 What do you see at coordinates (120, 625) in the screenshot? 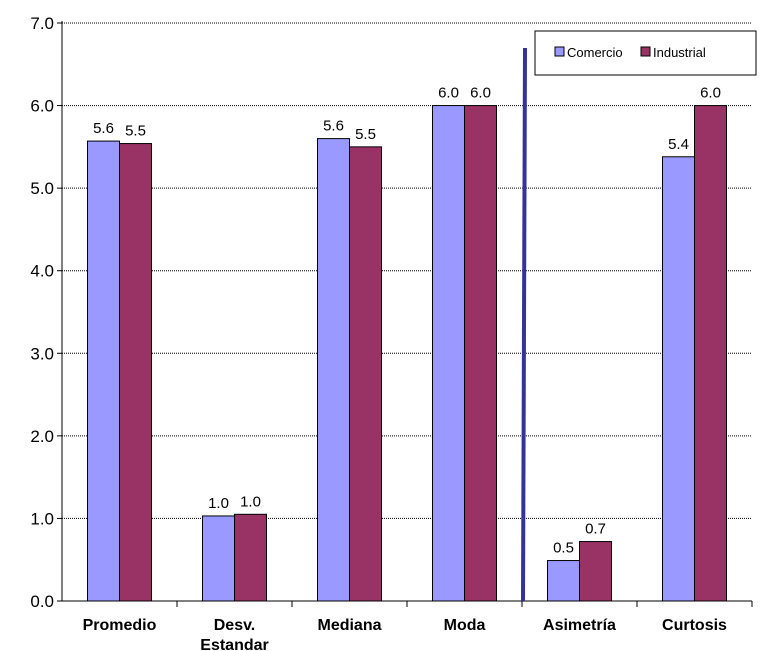
I see `category-label: Promedio` at bounding box center [120, 625].